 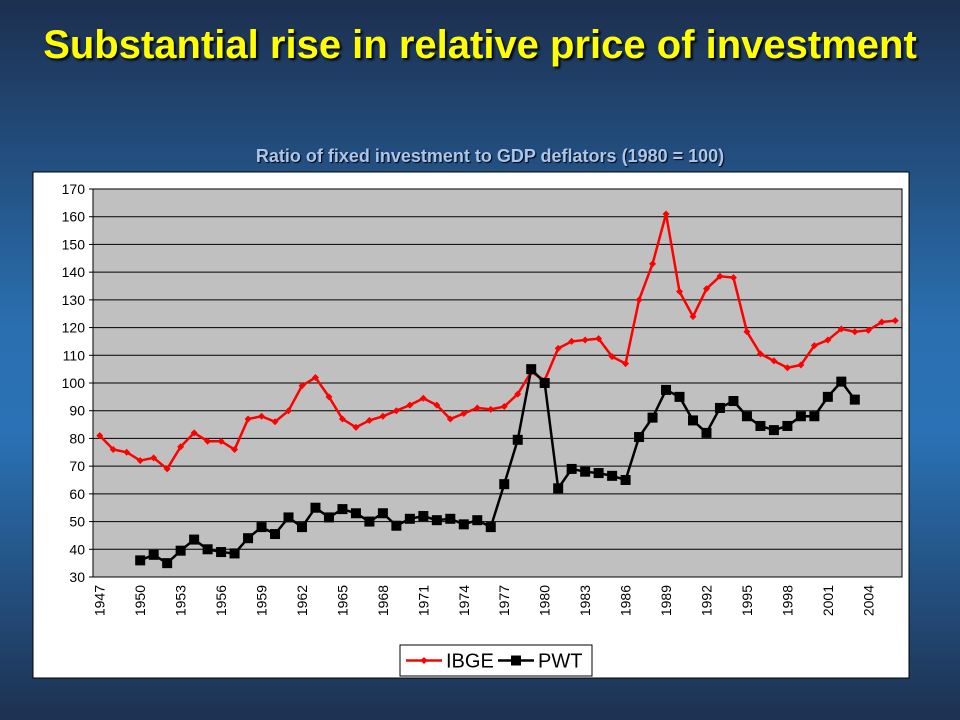 I want to click on x-tick-label: 1992, so click(x=706, y=600).